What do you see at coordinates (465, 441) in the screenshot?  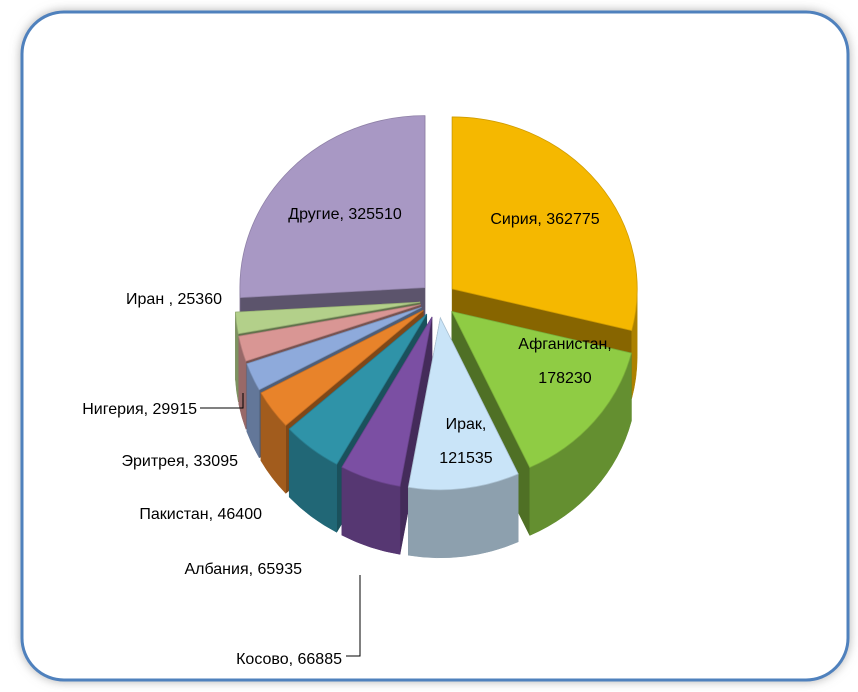 I see `data-label: Ирак, 121535` at bounding box center [465, 441].